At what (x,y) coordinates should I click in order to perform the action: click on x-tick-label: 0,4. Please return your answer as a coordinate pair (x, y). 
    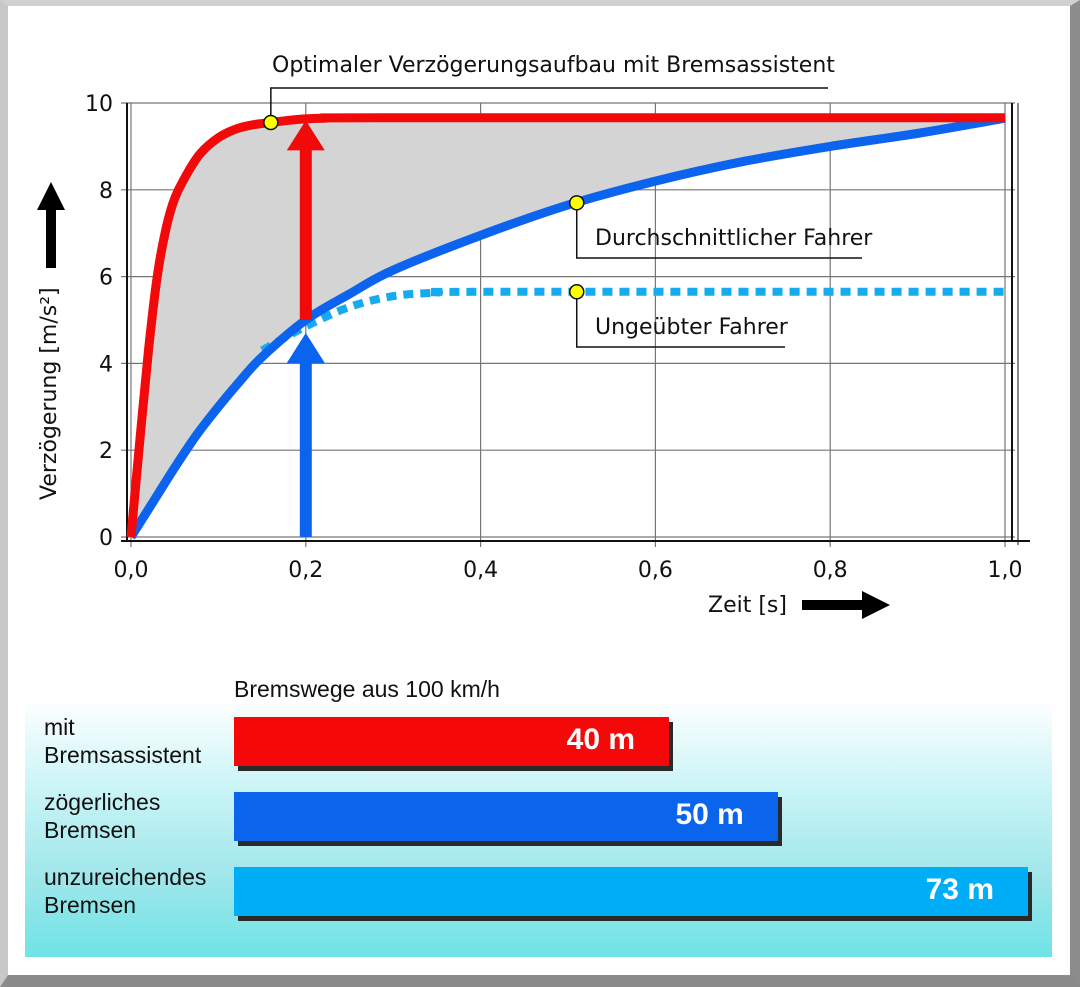
    Looking at the image, I should click on (480, 570).